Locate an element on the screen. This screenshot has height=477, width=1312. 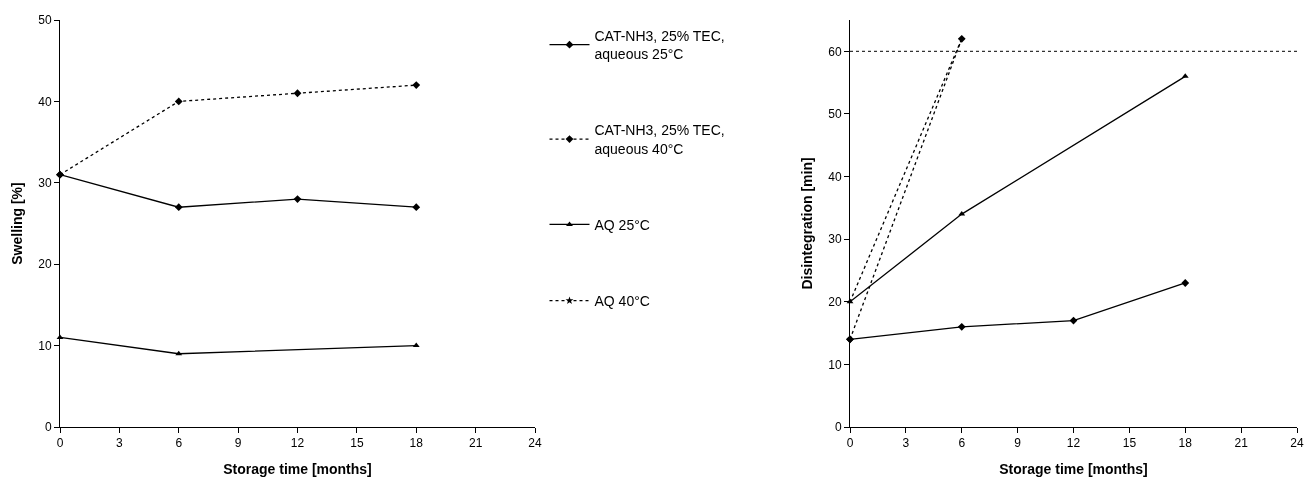
y-tick-label: 60 is located at coordinates (835, 51).